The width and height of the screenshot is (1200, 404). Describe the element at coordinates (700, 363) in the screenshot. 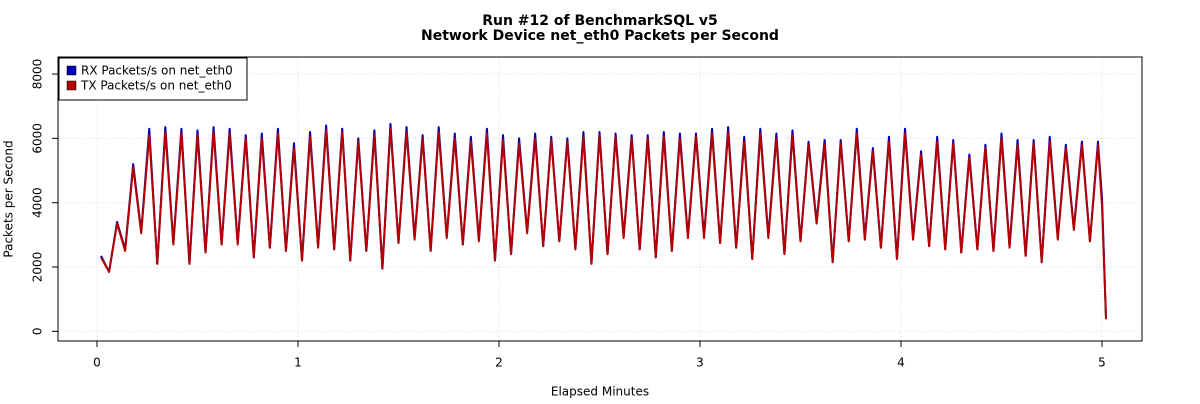

I see `x-tick-label: 3` at that location.